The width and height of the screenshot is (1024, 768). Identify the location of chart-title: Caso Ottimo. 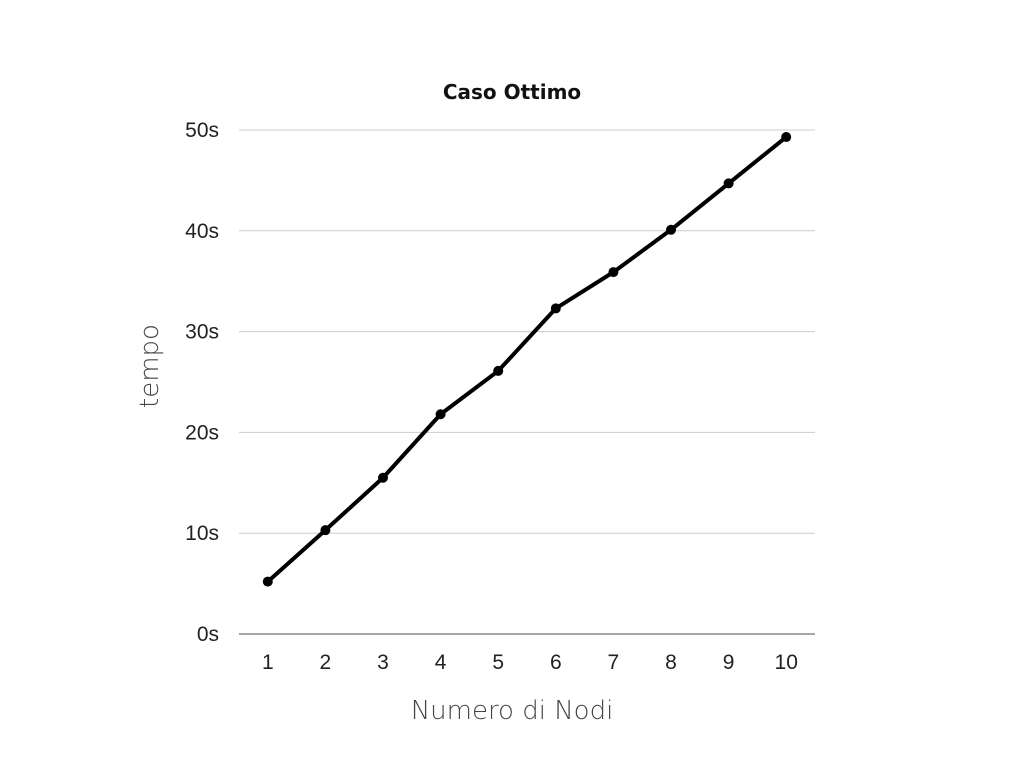
(512, 92).